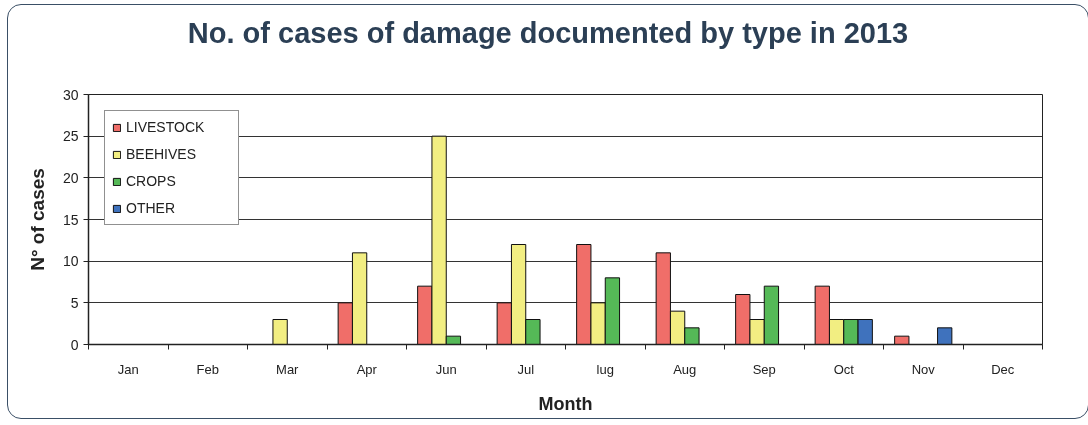  Describe the element at coordinates (1003, 369) in the screenshot. I see `x-tick-label: Dec` at that location.